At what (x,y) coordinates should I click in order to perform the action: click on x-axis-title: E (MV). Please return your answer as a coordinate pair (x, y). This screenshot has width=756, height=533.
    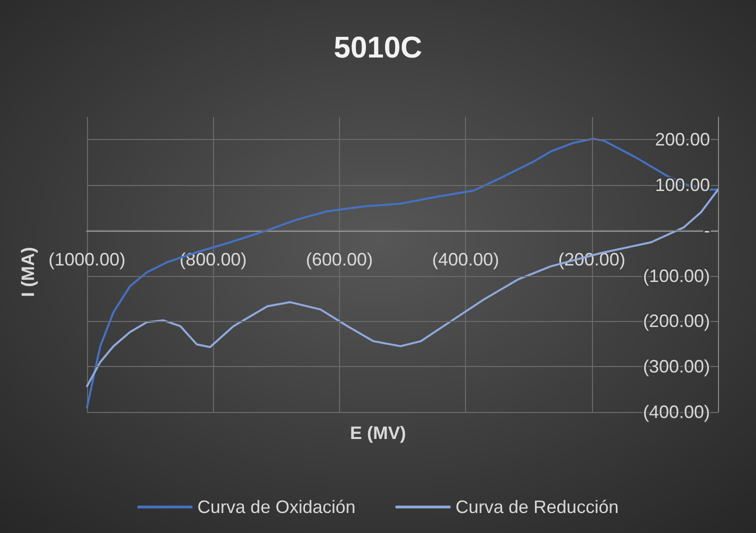
    Looking at the image, I should click on (378, 433).